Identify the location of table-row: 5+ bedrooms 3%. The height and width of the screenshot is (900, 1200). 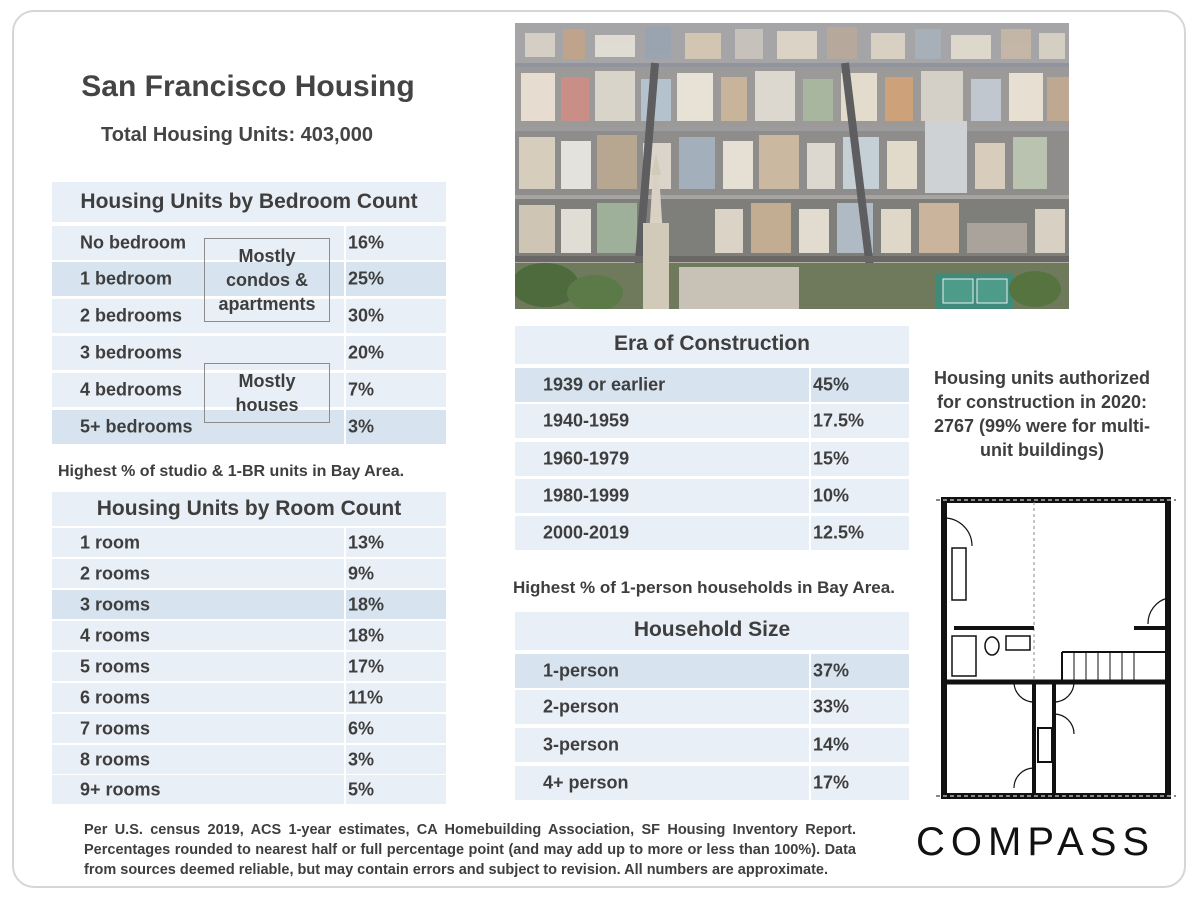
(249, 427).